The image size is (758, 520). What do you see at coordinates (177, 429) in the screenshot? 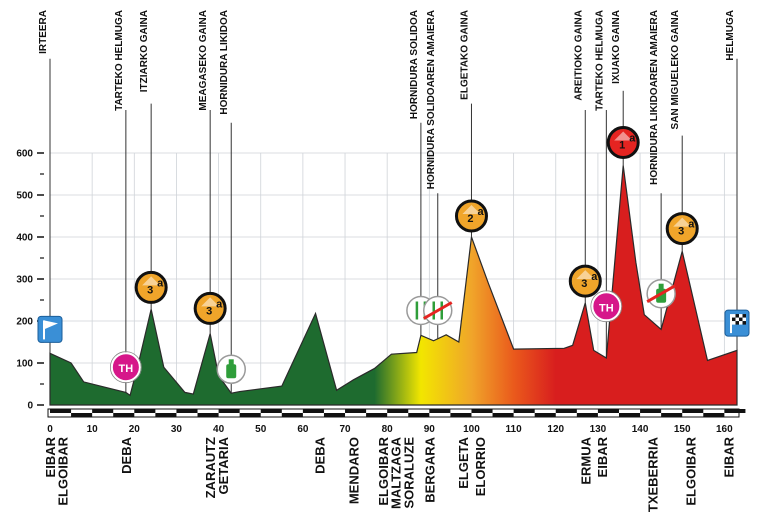
I see `x-tick-label: 30` at bounding box center [177, 429].